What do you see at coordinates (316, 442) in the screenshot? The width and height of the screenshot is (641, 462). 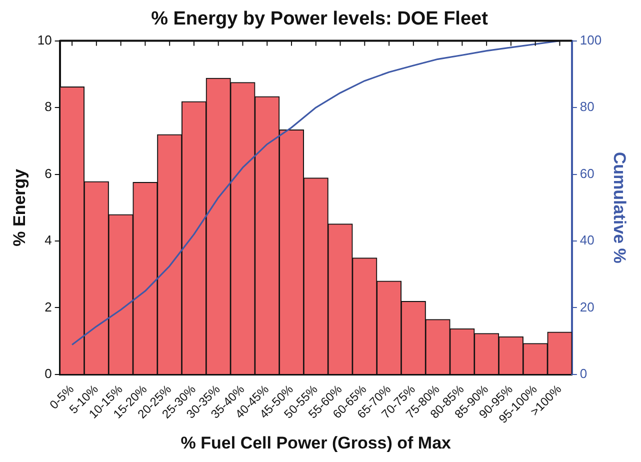 I see `x-axis-title: % Fuel Cell Power (Gross) of Max` at bounding box center [316, 442].